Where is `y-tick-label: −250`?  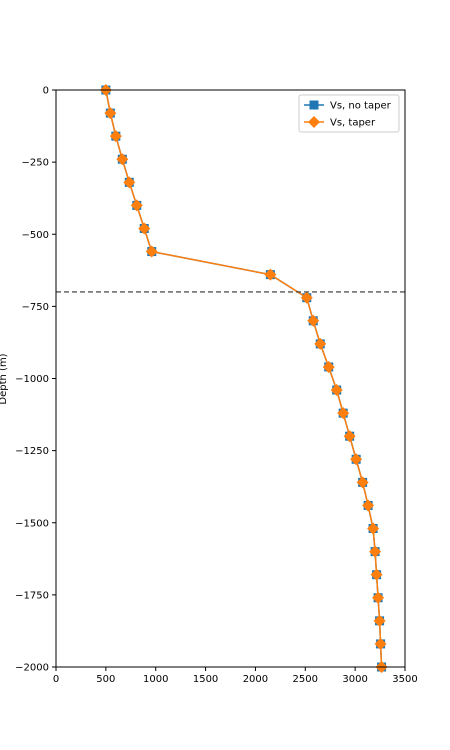 y-tick-label: −250 is located at coordinates (35, 163).